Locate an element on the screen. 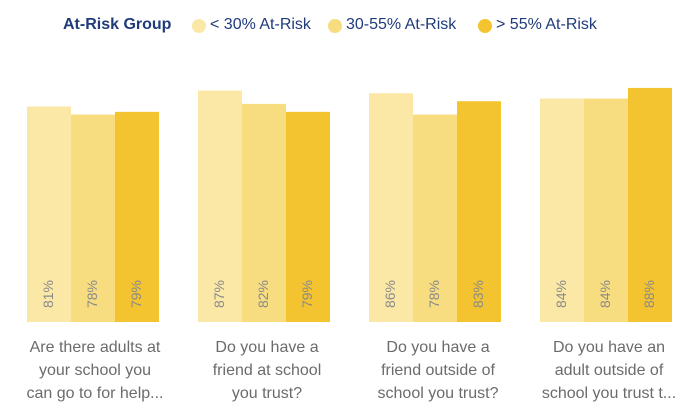  legend-label-mid: 30-55% At-Risk is located at coordinates (401, 24).